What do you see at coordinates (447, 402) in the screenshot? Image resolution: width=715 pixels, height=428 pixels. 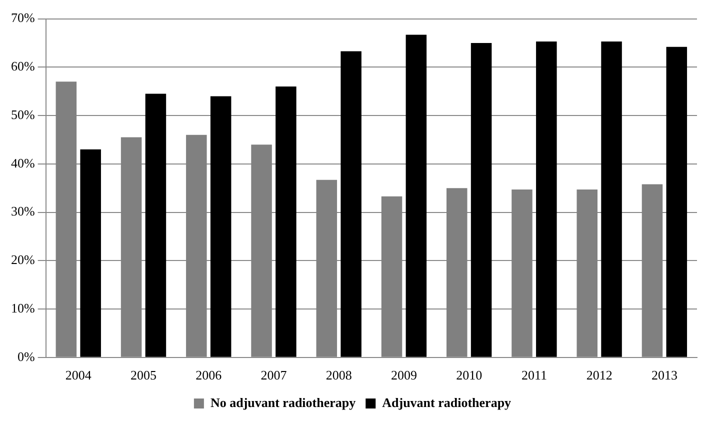 I see `legend-label: Adjuvant radiotherapy` at bounding box center [447, 402].